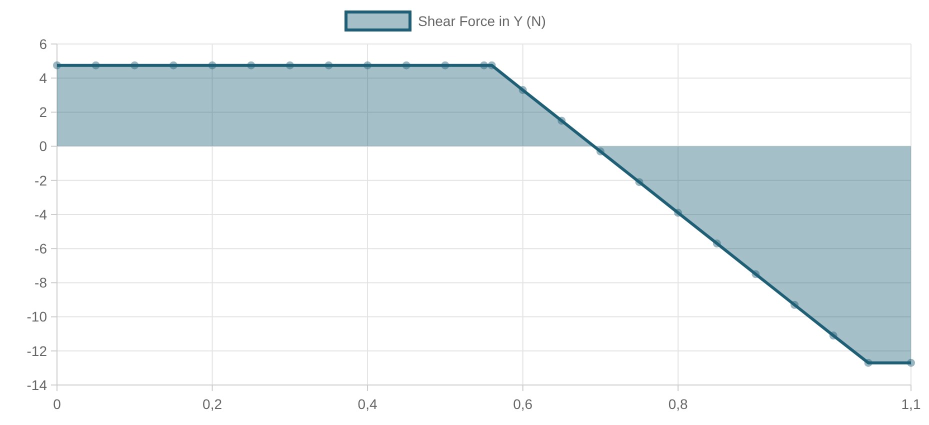  What do you see at coordinates (37, 350) in the screenshot?
I see `y-tick-label: -12` at bounding box center [37, 350].